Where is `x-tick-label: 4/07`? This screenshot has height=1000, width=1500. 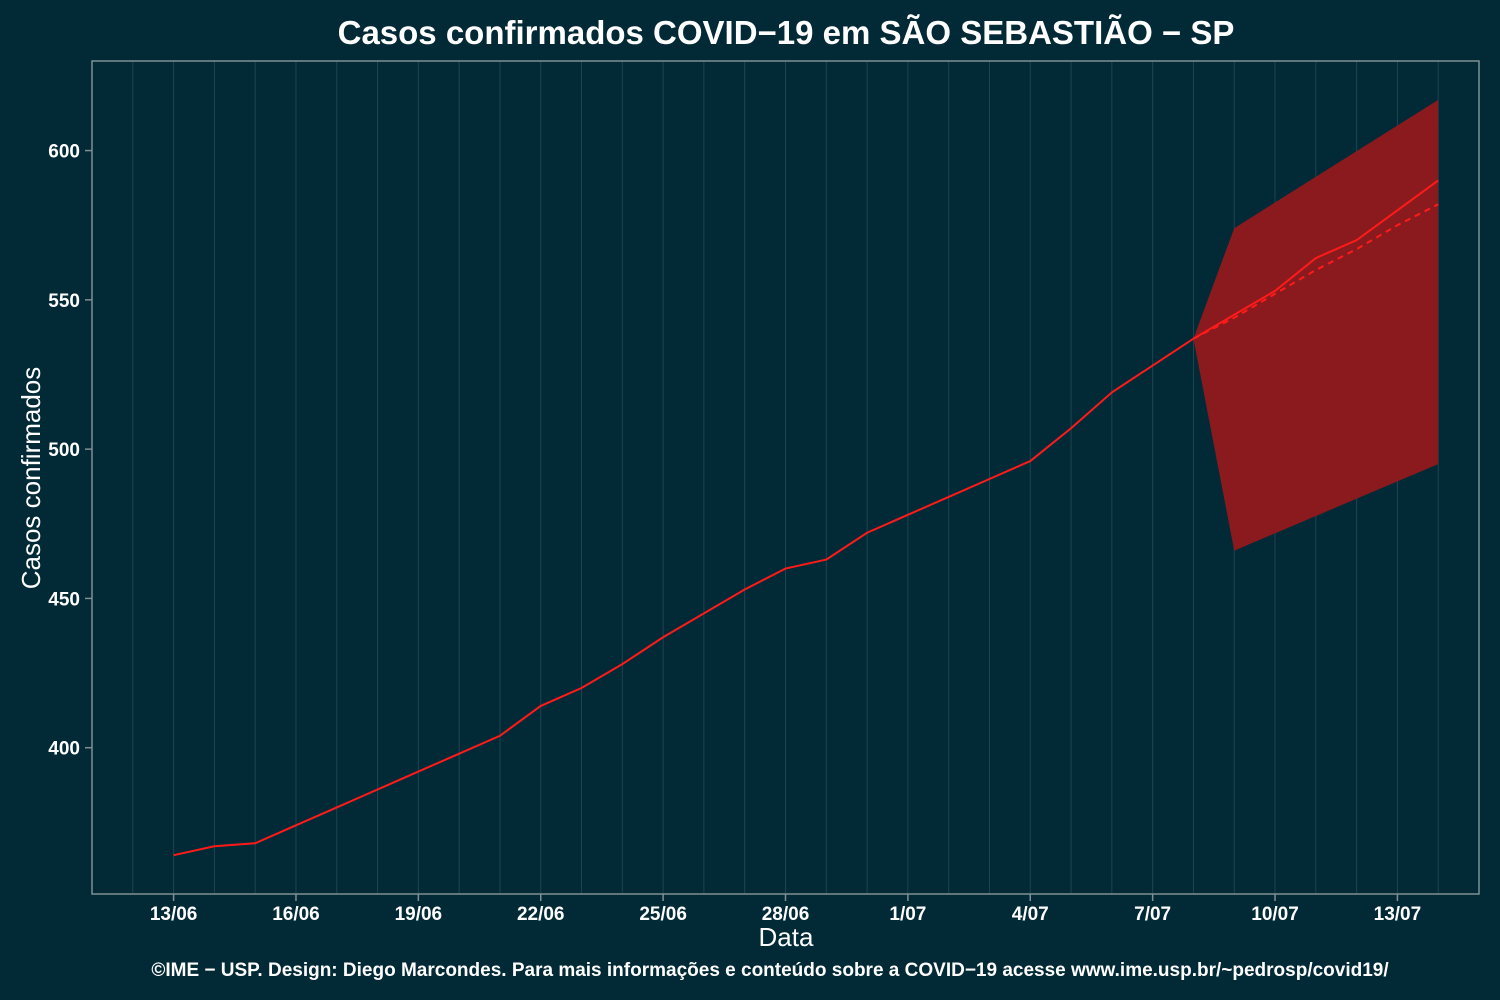 x-tick-label: 4/07 is located at coordinates (1030, 914).